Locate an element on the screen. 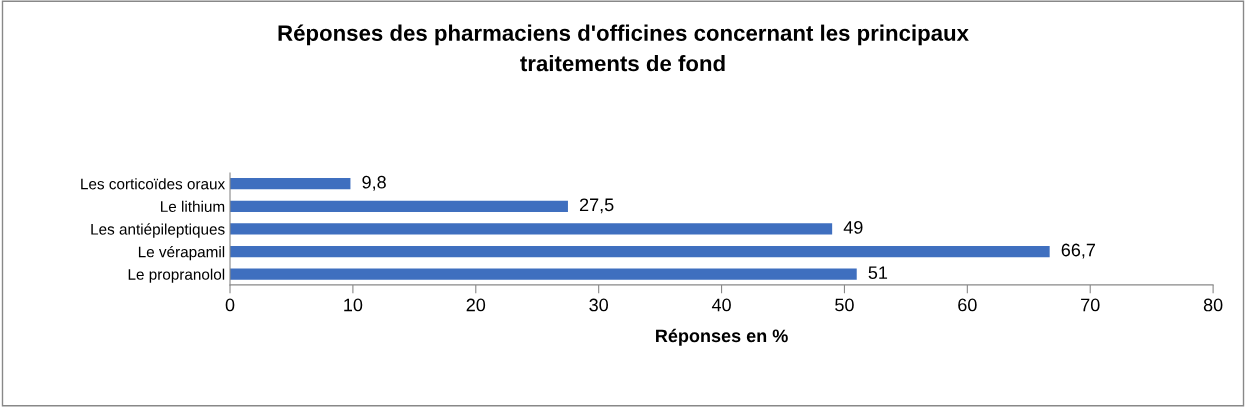 This screenshot has height=407, width=1246. y-tick-label: Le propranolol is located at coordinates (176, 275).